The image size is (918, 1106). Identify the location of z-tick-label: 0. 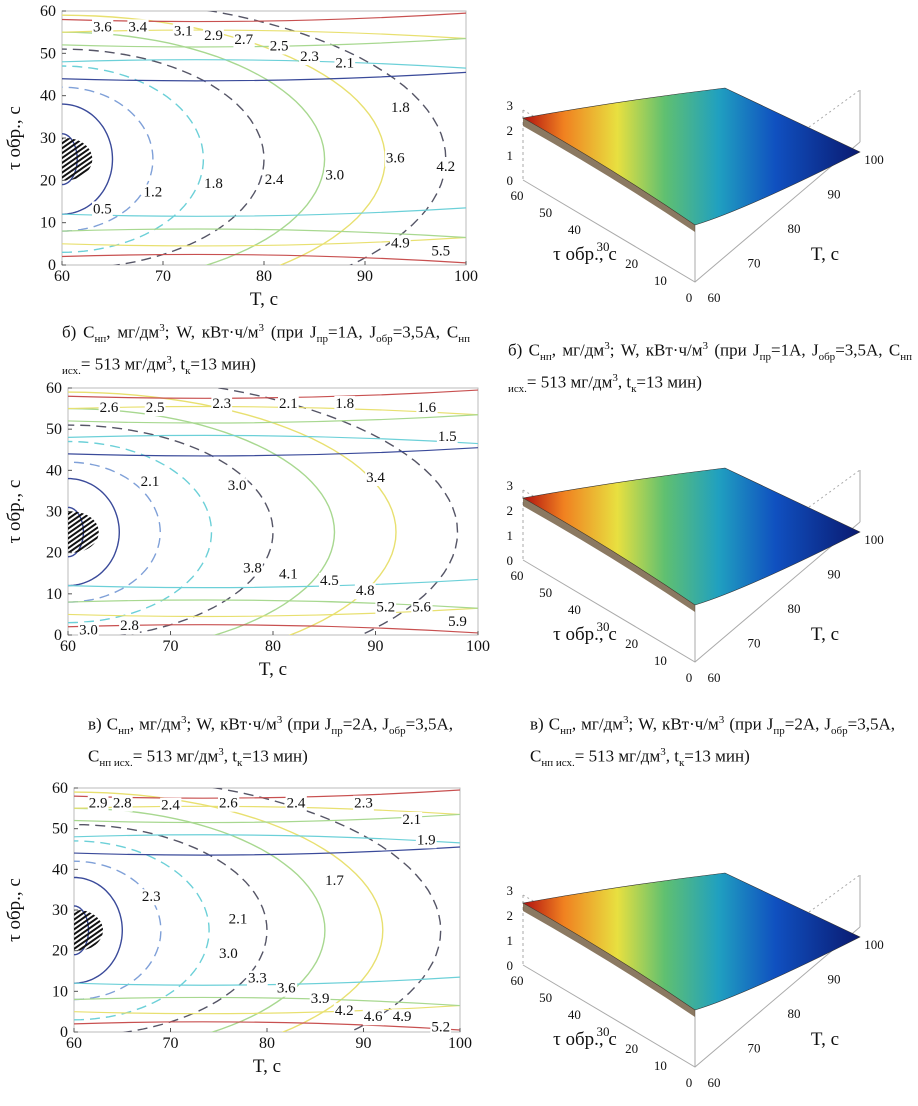
(510, 965).